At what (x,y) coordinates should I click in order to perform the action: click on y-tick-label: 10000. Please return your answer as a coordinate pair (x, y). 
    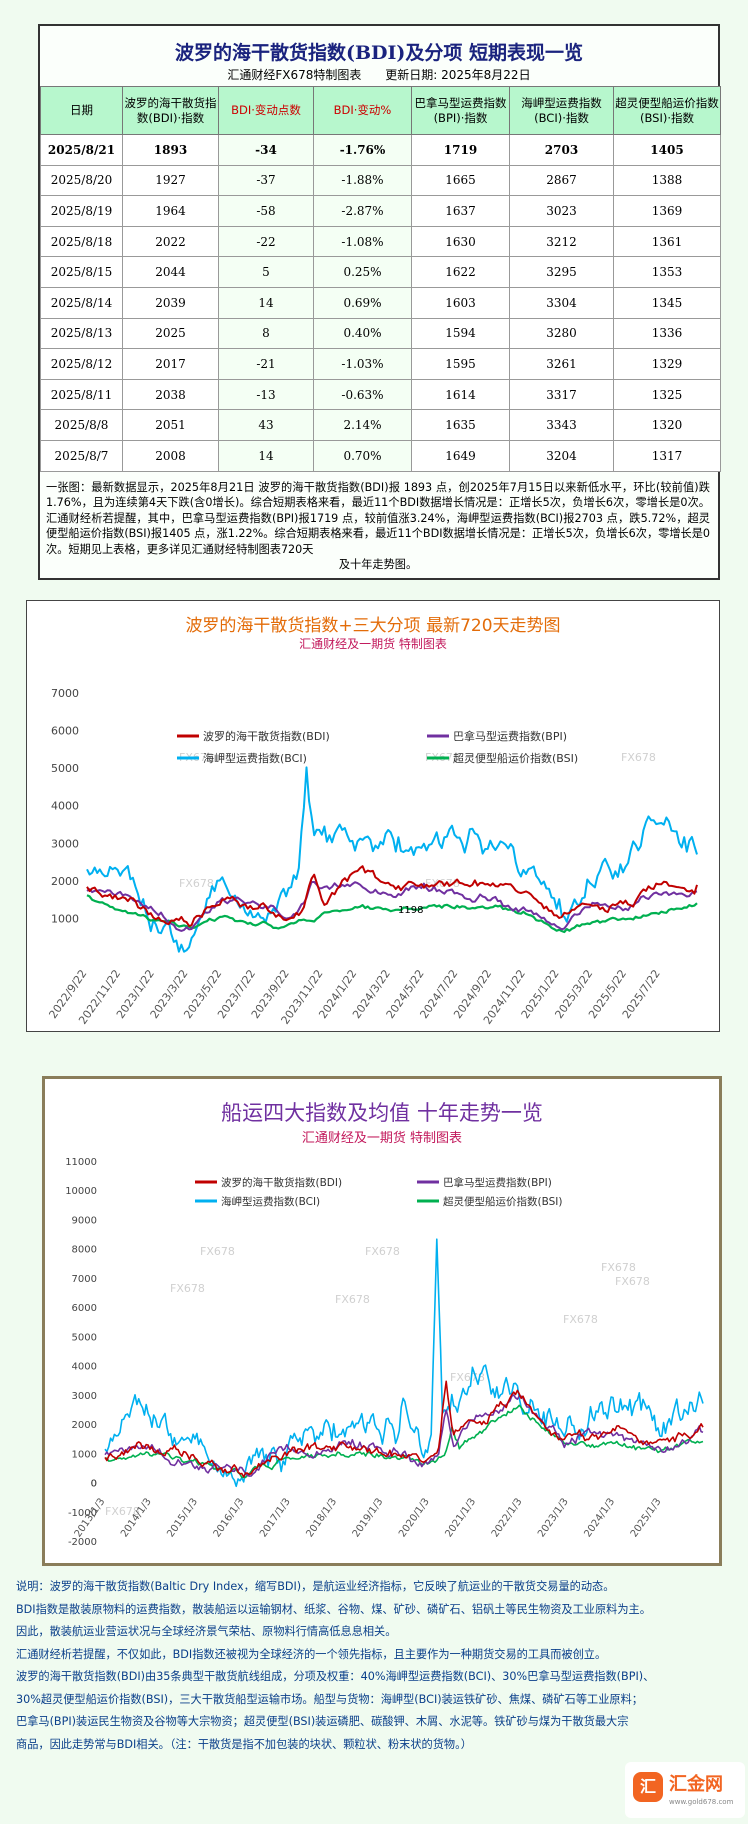
    Looking at the image, I should click on (81, 1191).